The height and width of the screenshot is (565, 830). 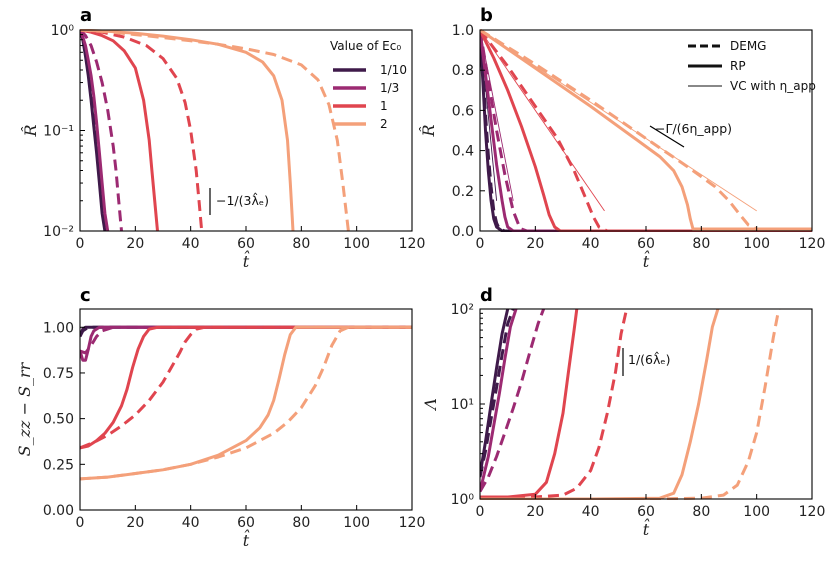 I want to click on series-b-1-vc, so click(x=542, y=120).